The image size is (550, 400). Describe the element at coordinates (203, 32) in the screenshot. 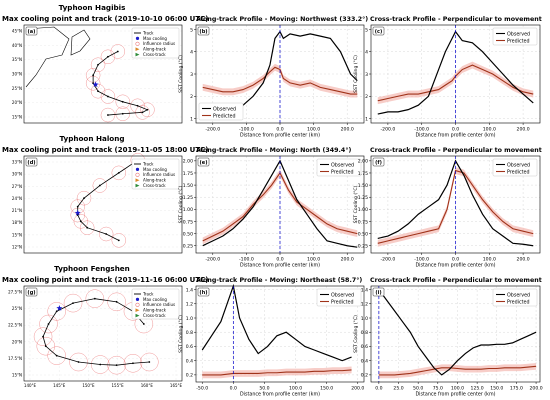

I see `panel-label: (b)` at that location.